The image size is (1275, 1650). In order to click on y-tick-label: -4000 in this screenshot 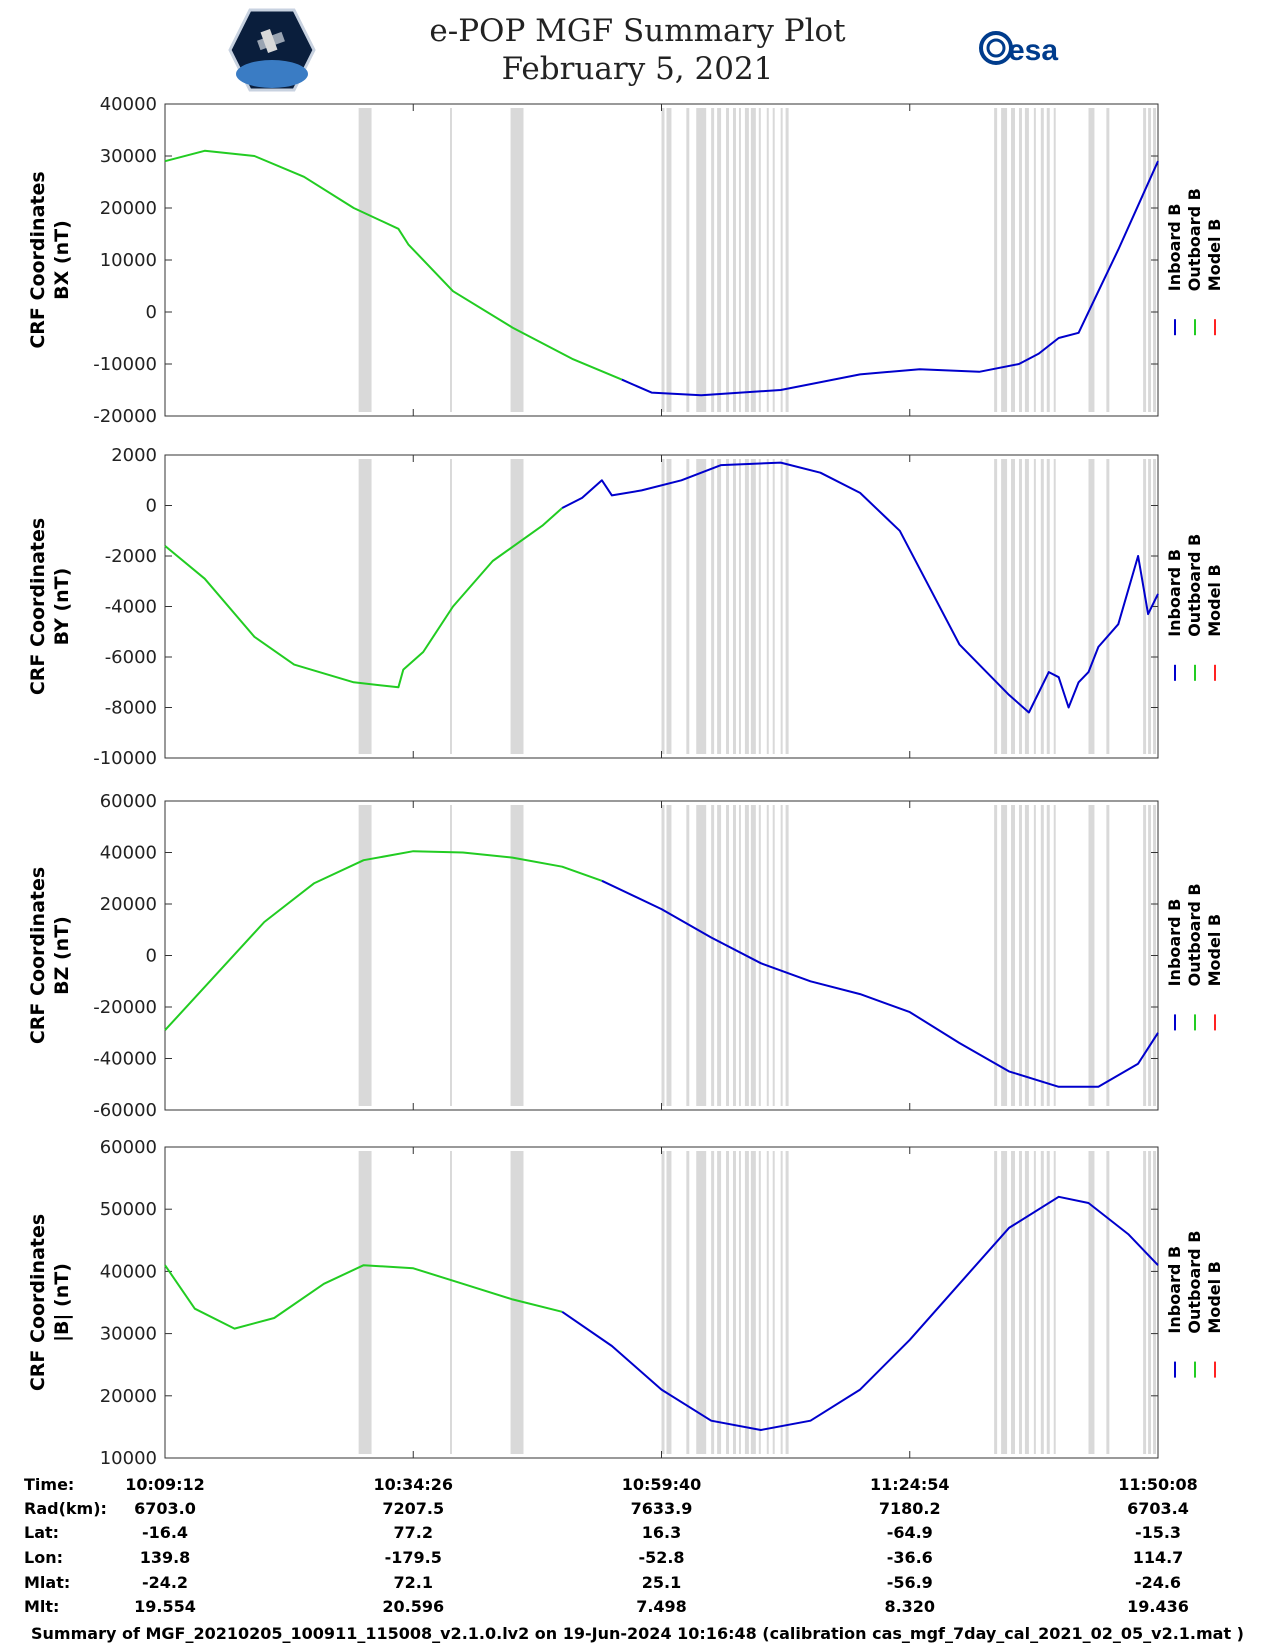, I will do `click(131, 607)`.